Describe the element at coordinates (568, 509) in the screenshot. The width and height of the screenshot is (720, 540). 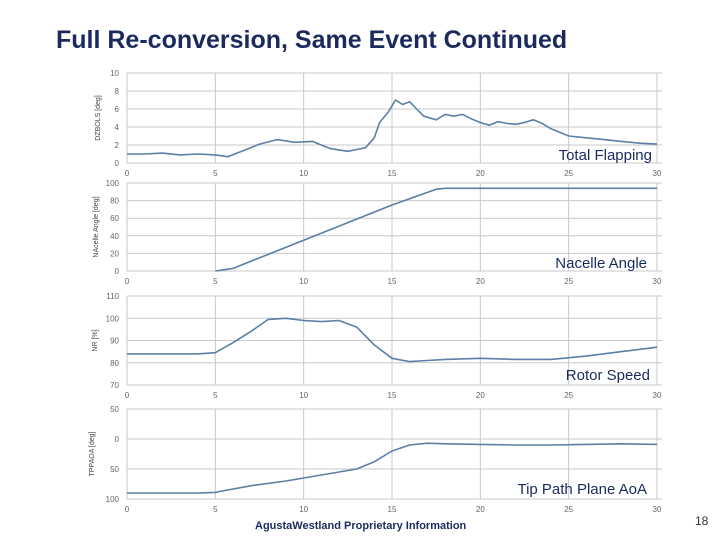
I see `chart-4-xtick-label: 25` at that location.